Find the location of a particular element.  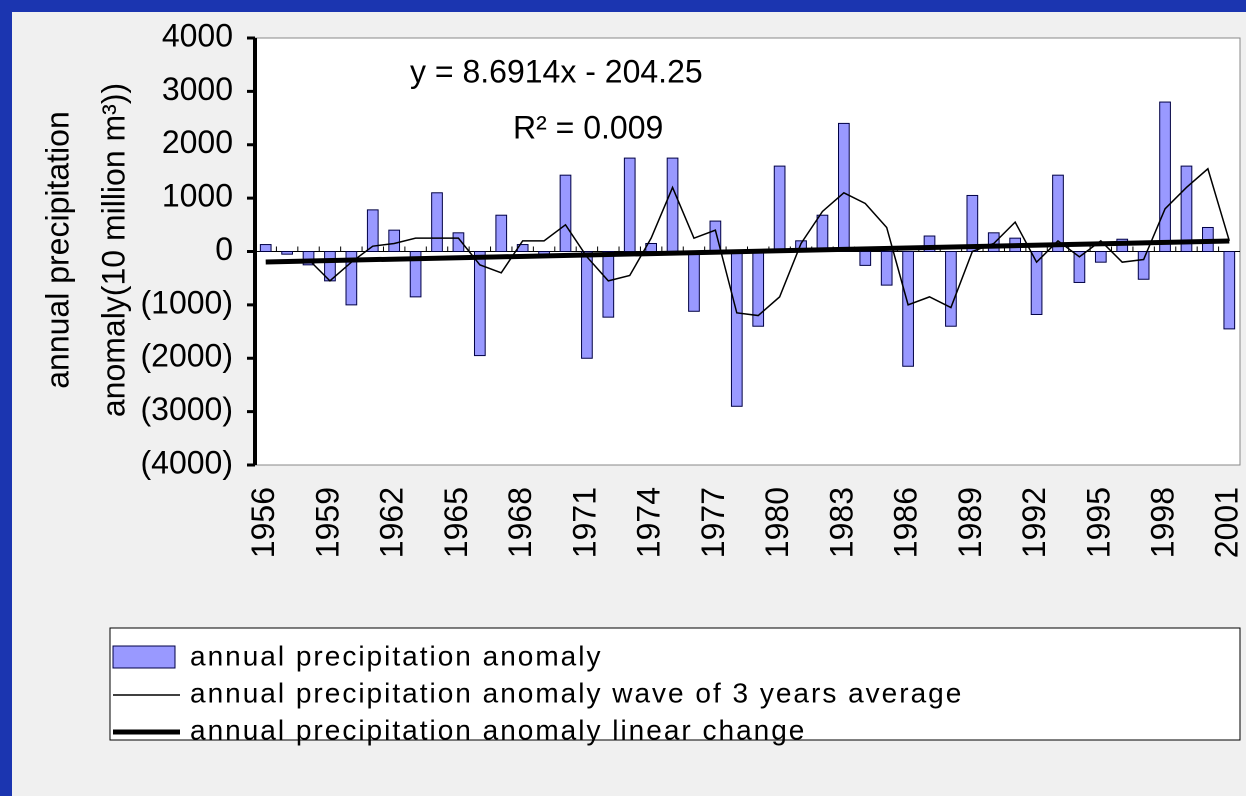

x-tick-label: 1989 is located at coordinates (970, 522).